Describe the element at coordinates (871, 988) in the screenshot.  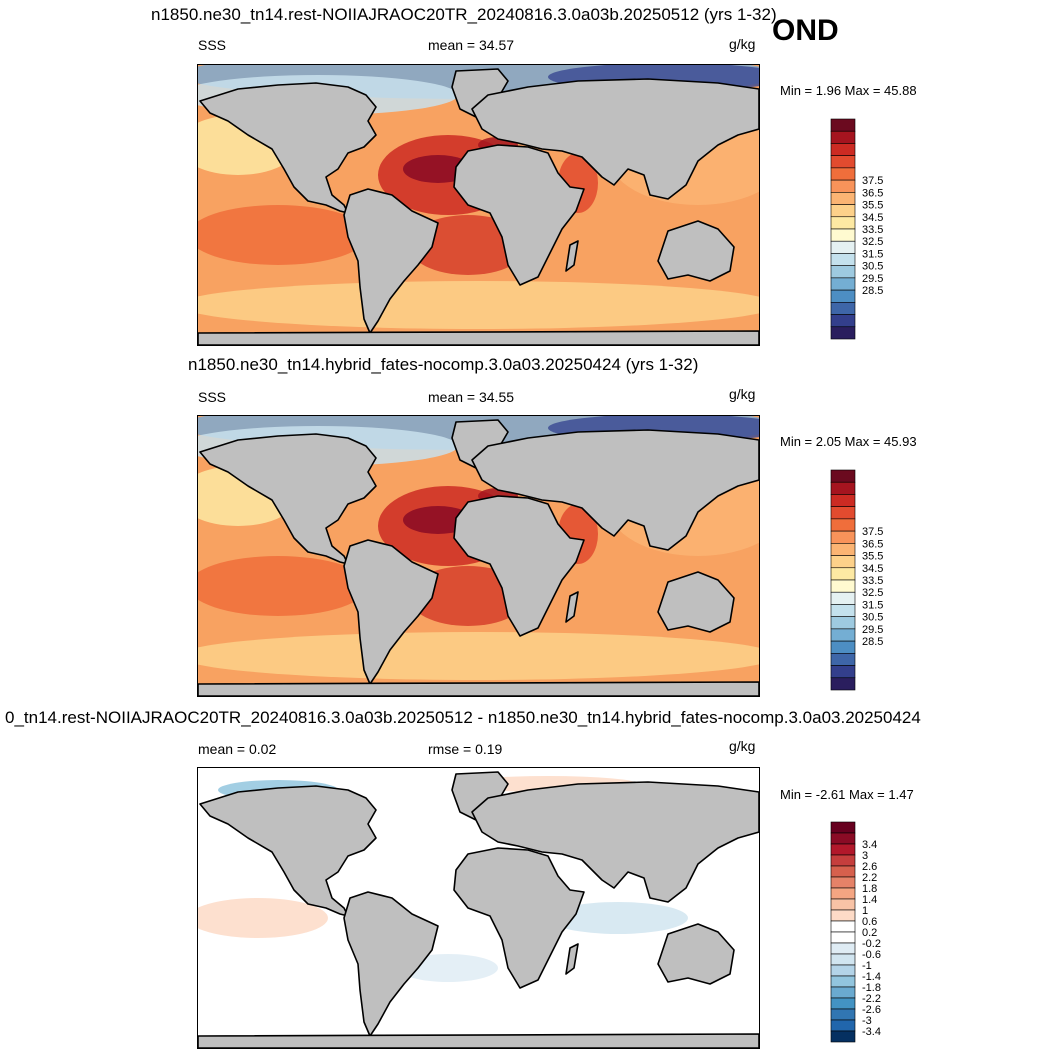
I see `panel3-colorbar-tick-label: -1.8` at that location.